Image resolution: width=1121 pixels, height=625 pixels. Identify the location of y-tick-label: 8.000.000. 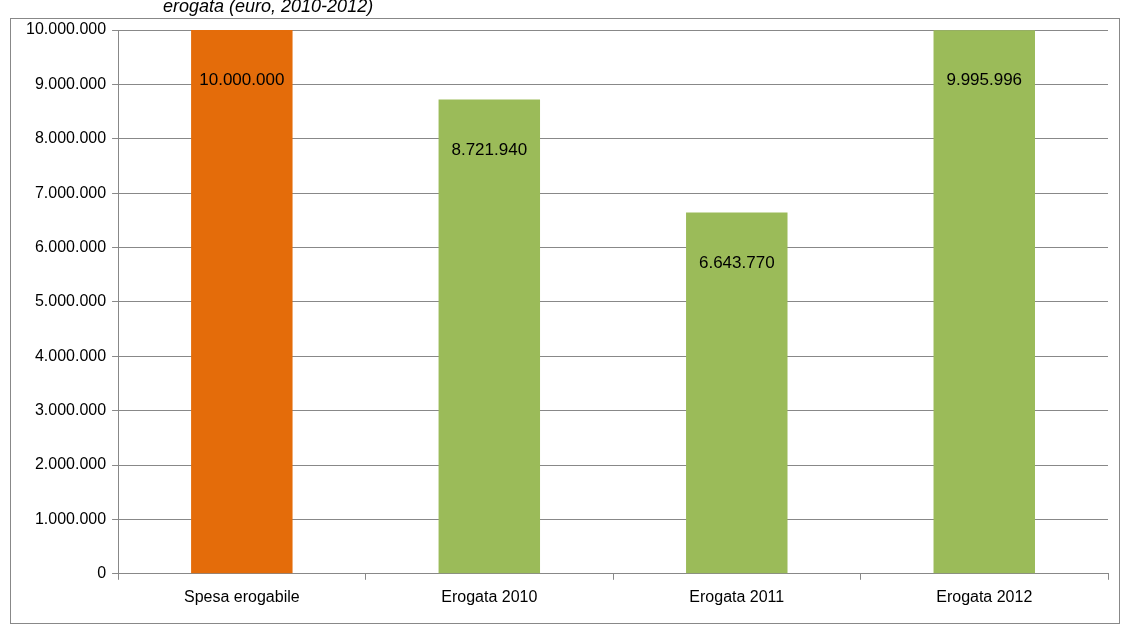
(70, 138).